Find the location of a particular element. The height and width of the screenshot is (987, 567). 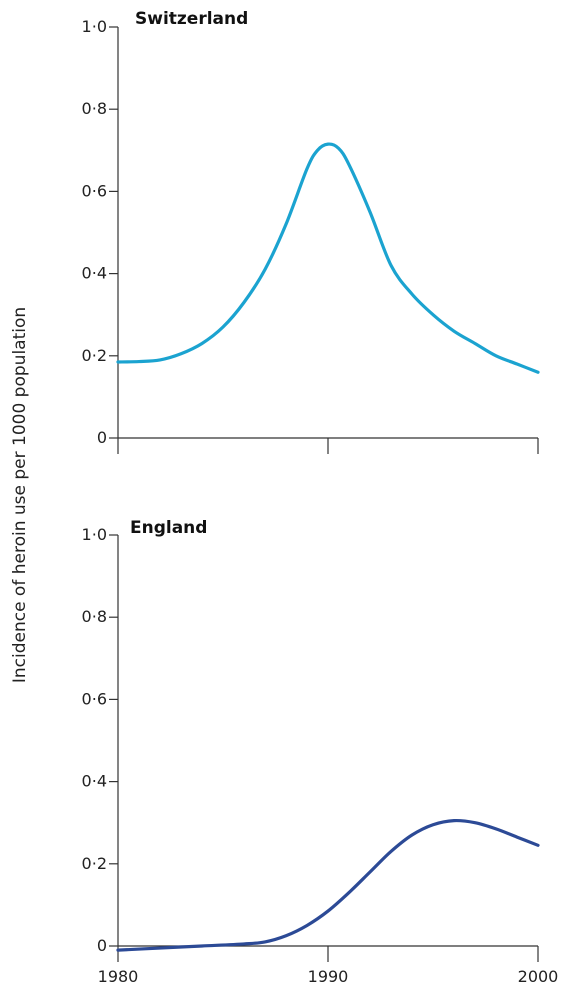

panel-title-england: England is located at coordinates (168, 528).